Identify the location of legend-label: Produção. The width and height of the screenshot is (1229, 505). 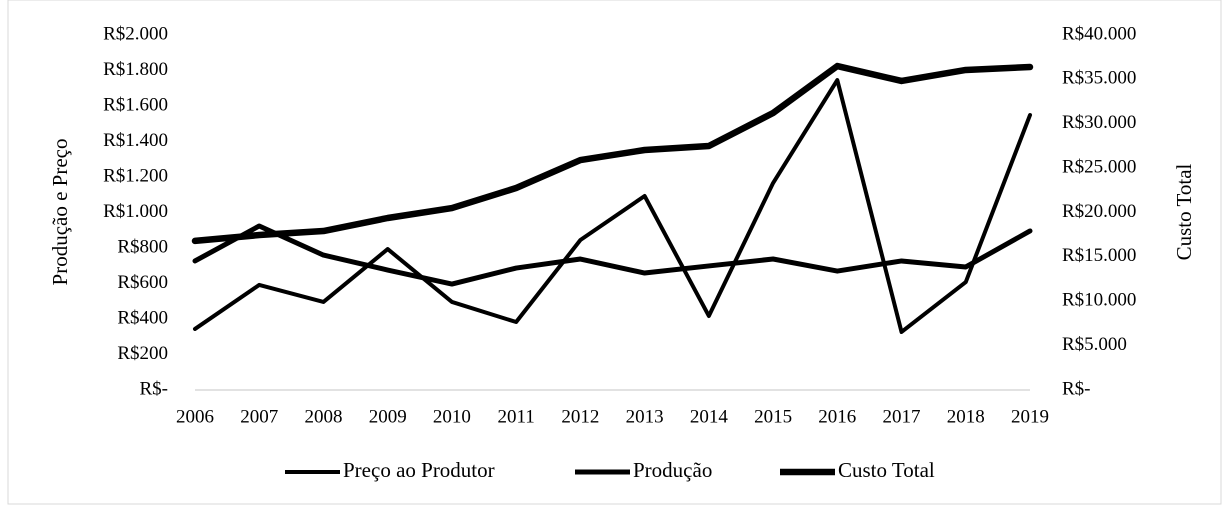
(672, 470).